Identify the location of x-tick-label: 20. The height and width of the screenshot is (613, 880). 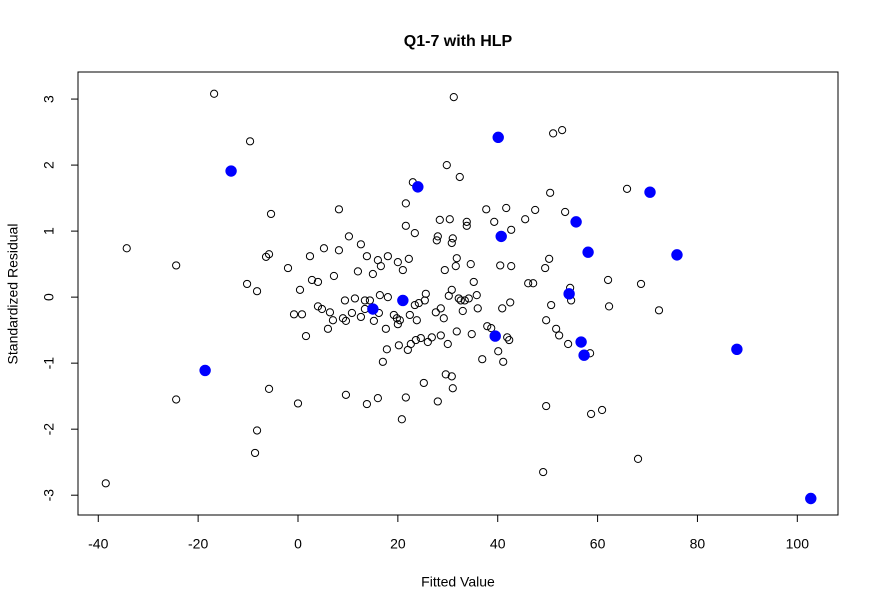
(398, 544).